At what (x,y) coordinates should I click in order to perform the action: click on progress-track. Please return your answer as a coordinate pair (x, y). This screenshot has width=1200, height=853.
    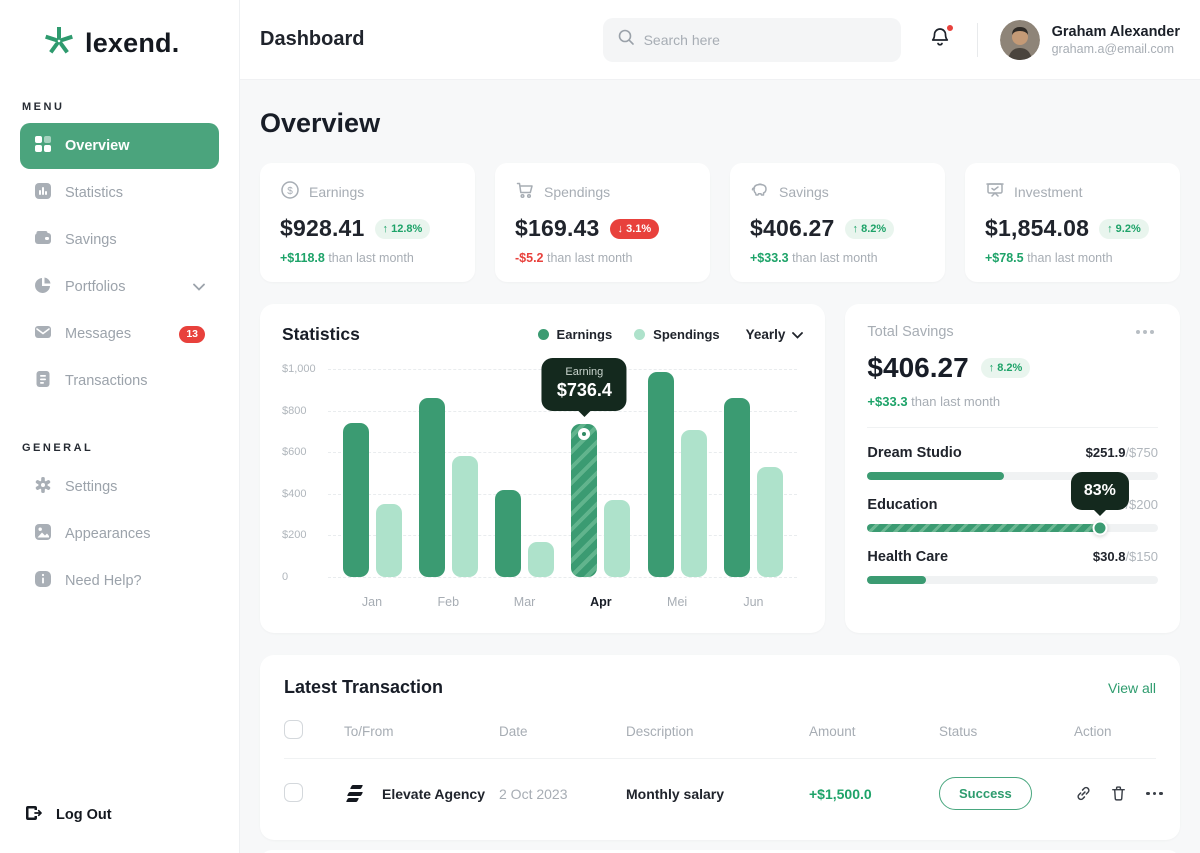
    Looking at the image, I should click on (1012, 528).